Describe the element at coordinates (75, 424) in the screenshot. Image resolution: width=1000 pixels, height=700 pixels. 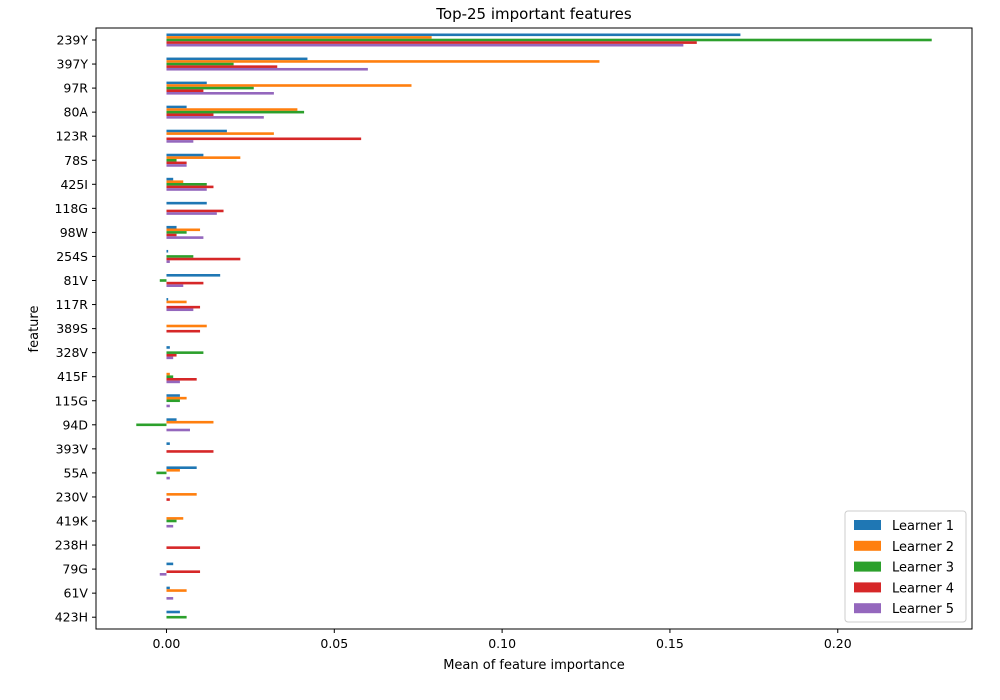
I see `y-tick-label: 94D` at that location.